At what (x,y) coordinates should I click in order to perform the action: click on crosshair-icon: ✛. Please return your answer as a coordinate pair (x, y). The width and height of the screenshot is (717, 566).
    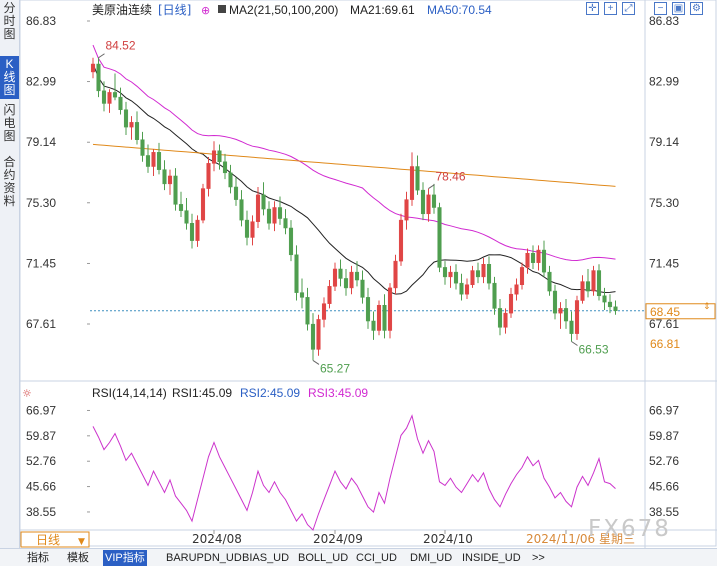
    Looking at the image, I should click on (592, 8).